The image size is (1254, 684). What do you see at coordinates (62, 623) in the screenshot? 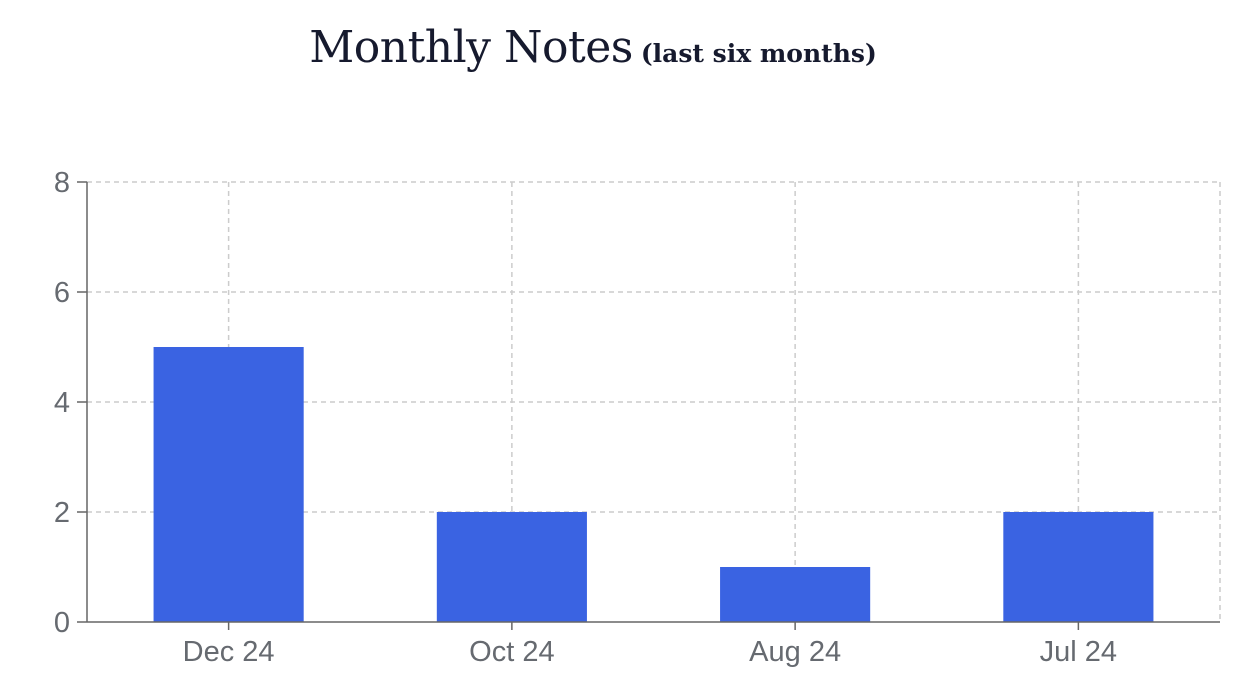
I see `y-tick-label: 0` at bounding box center [62, 623].